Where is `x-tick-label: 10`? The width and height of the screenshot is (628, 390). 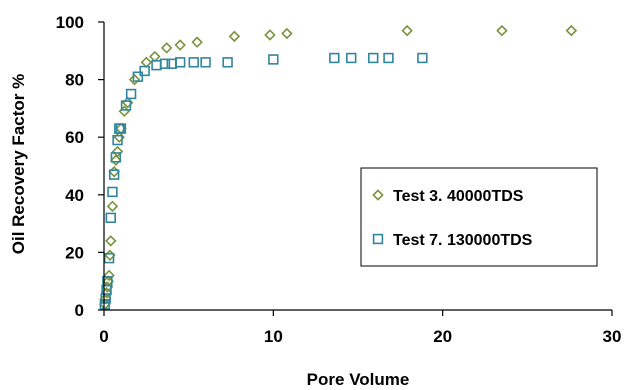 x-tick-label: 10 is located at coordinates (273, 336).